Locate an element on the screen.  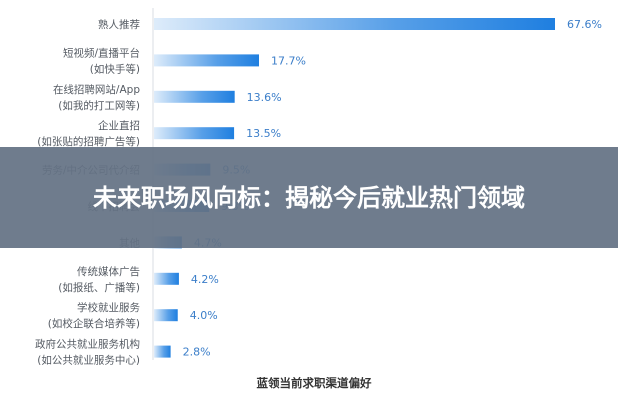
category-label: (如公共就业服务中心) is located at coordinates (88, 360).